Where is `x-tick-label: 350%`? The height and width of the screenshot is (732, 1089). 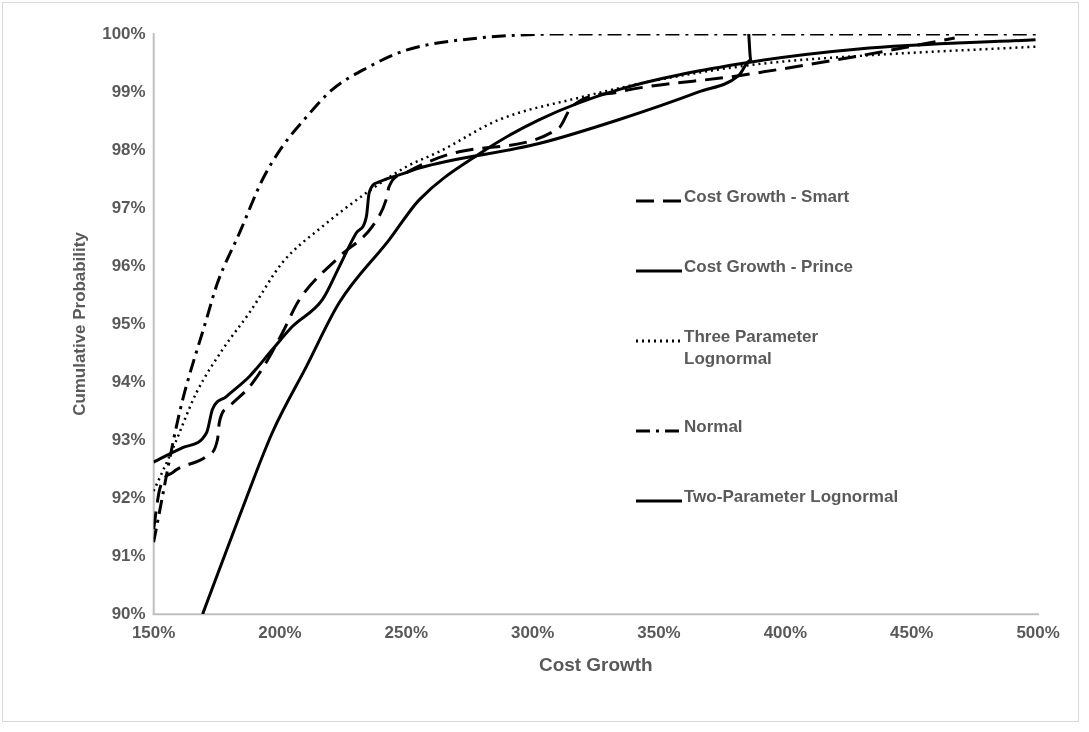
x-tick-label: 350% is located at coordinates (659, 632).